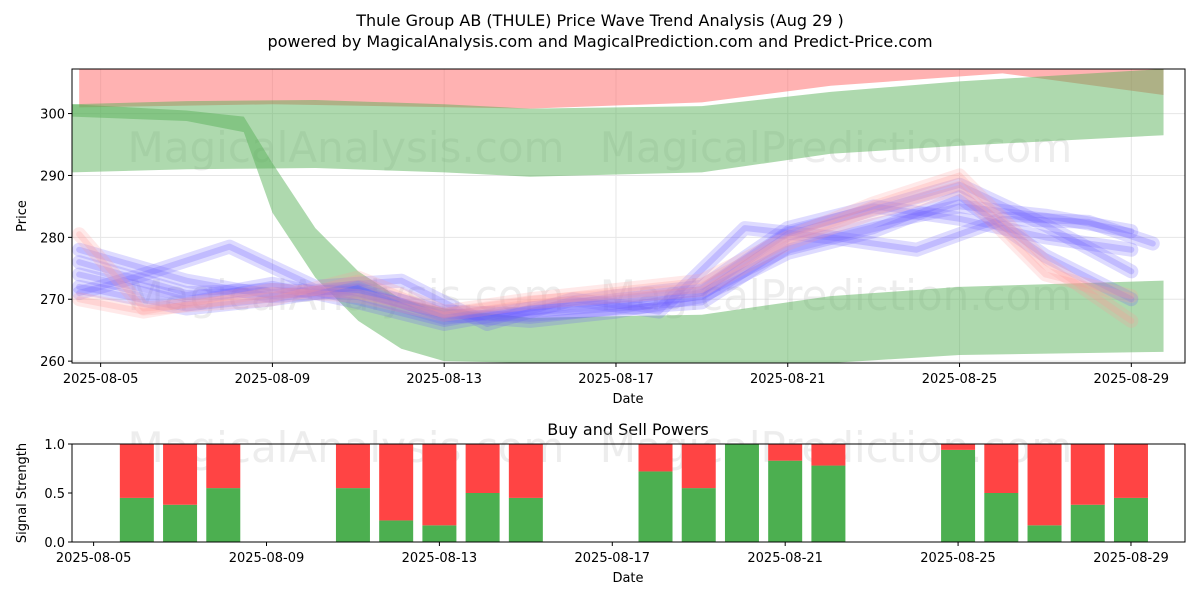 Image resolution: width=1200 pixels, height=604 pixels. I want to click on watermark-right-2: MagicalPrediction.com, so click(836, 295).